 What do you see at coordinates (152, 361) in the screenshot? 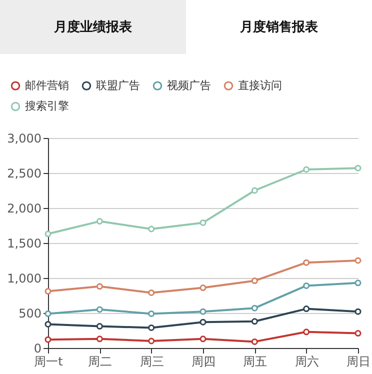
I see `x-tick-label: 周三` at bounding box center [152, 361].